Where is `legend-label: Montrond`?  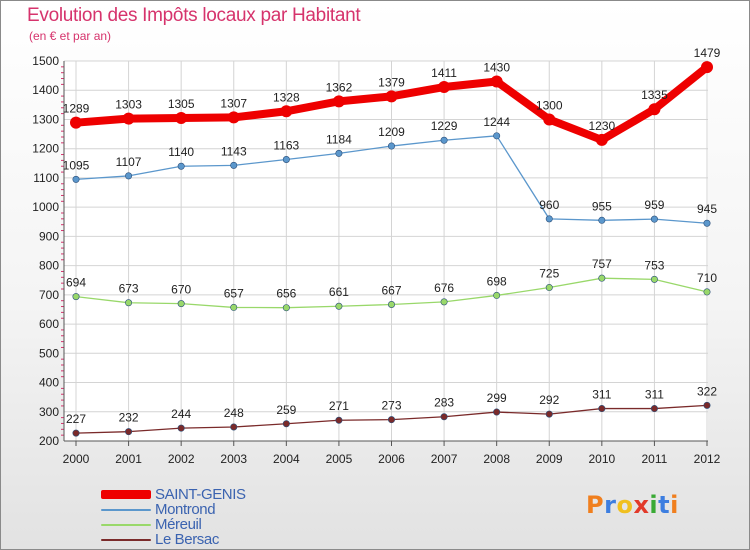 legend-label: Montrond is located at coordinates (185, 509).